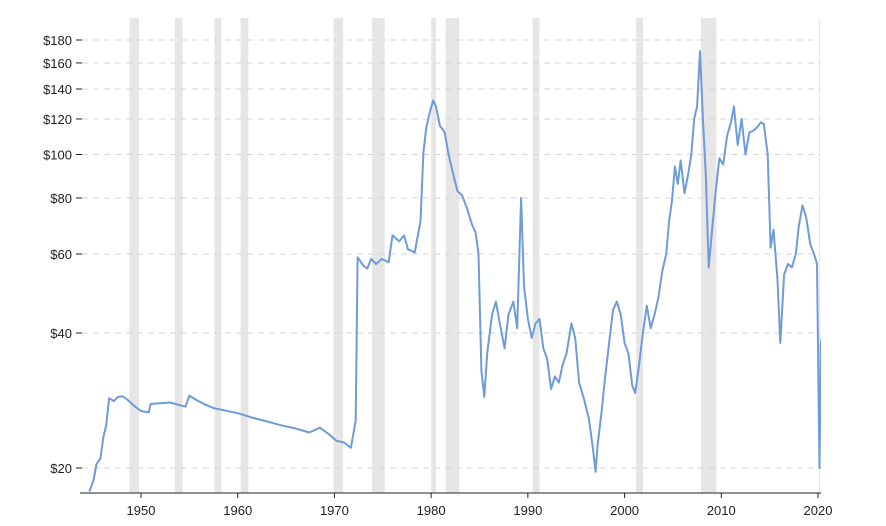 The image size is (886, 526). Describe the element at coordinates (721, 510) in the screenshot. I see `x-tick-label: 2010` at that location.